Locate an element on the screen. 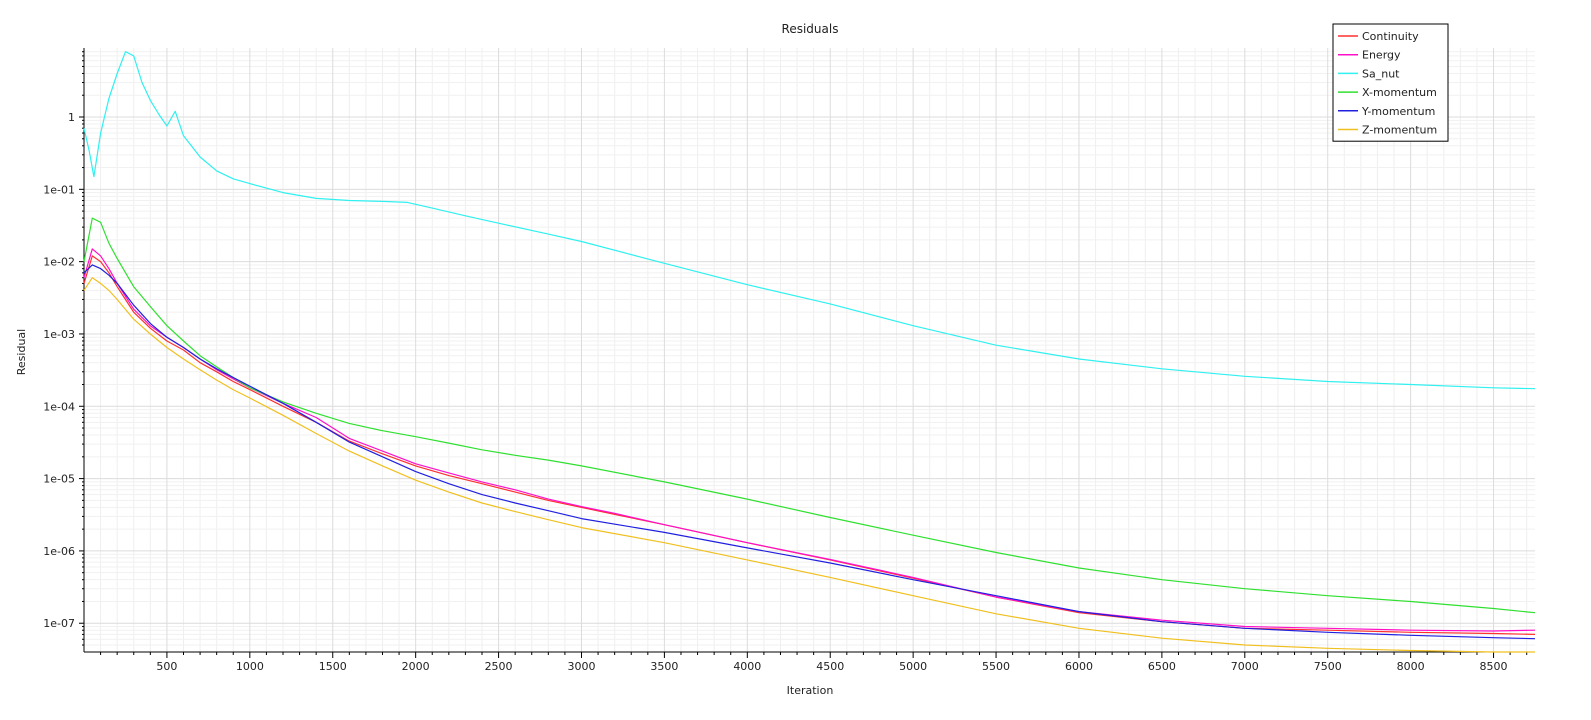 Image resolution: width=1591 pixels, height=720 pixels. y-tick-label: 1e-04 is located at coordinates (59, 406).